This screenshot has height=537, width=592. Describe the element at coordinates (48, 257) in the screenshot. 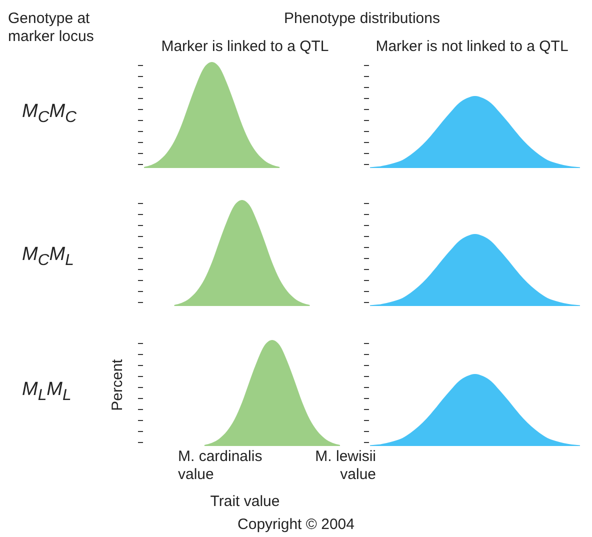

I see `text: M$_{C}$M$_{L}$` at that location.